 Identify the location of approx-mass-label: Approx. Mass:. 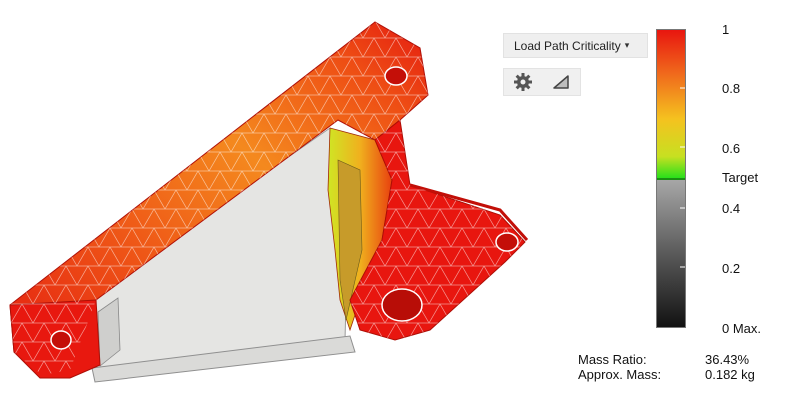
(620, 374).